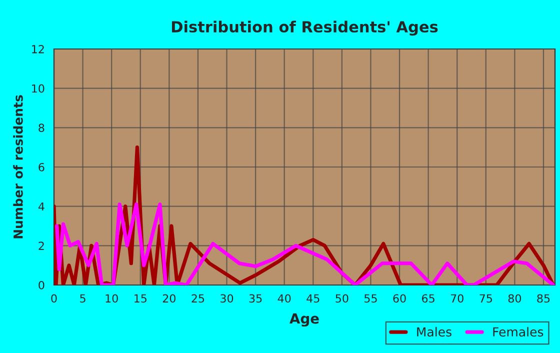  What do you see at coordinates (284, 298) in the screenshot?
I see `x-tick-label: 40` at bounding box center [284, 298].